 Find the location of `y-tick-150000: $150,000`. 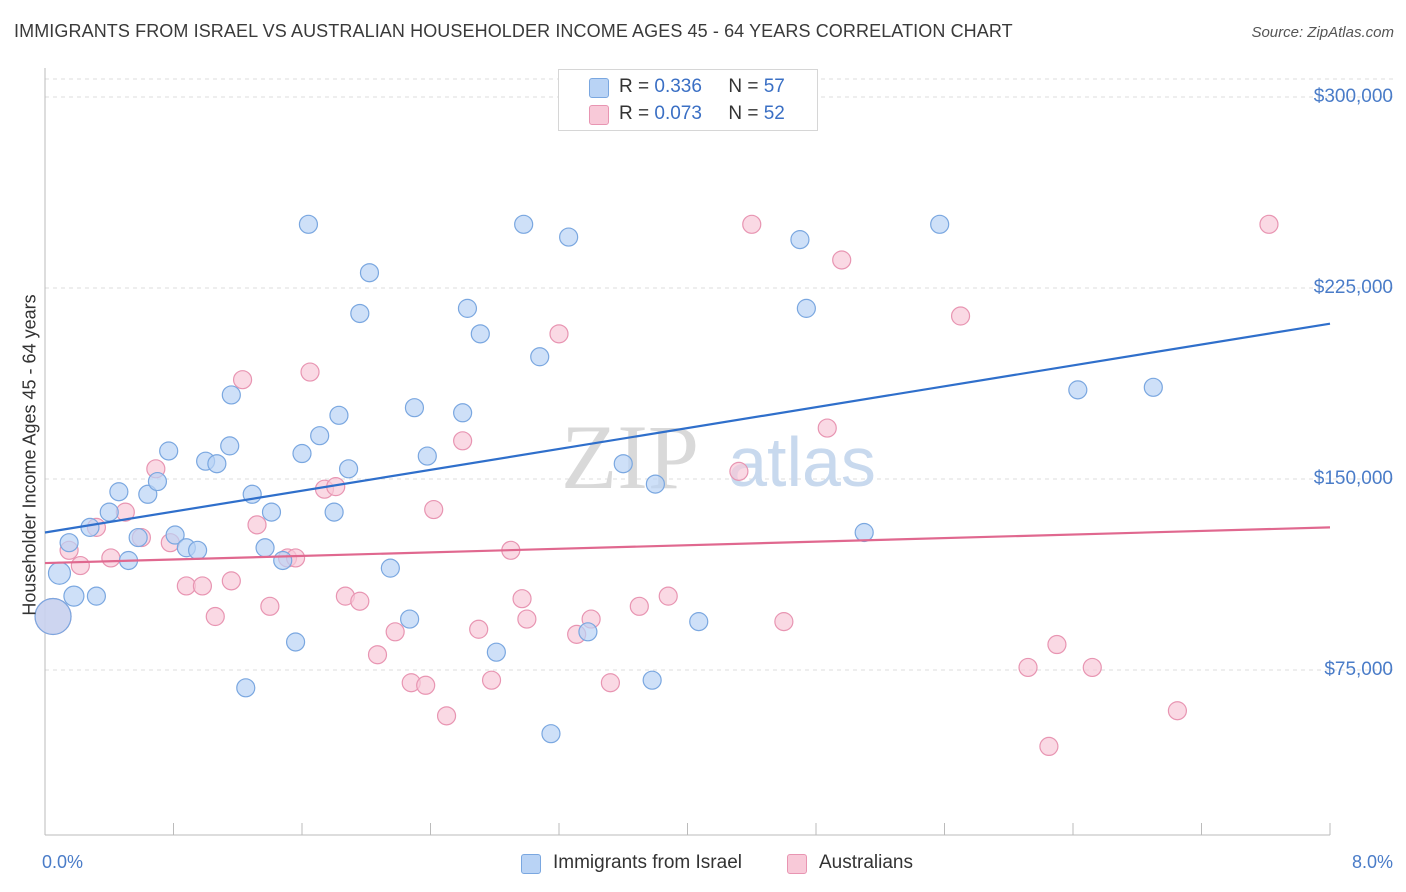

y-tick-150000: $150,000 is located at coordinates (1353, 478).